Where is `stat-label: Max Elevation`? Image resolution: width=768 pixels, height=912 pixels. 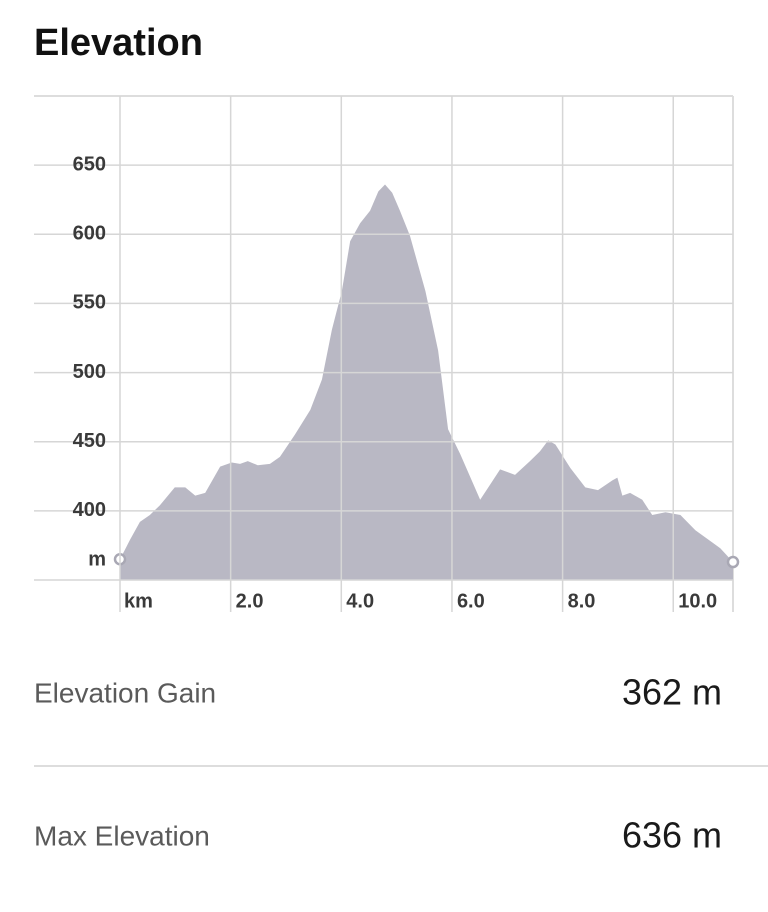
stat-label: Max Elevation is located at coordinates (122, 835).